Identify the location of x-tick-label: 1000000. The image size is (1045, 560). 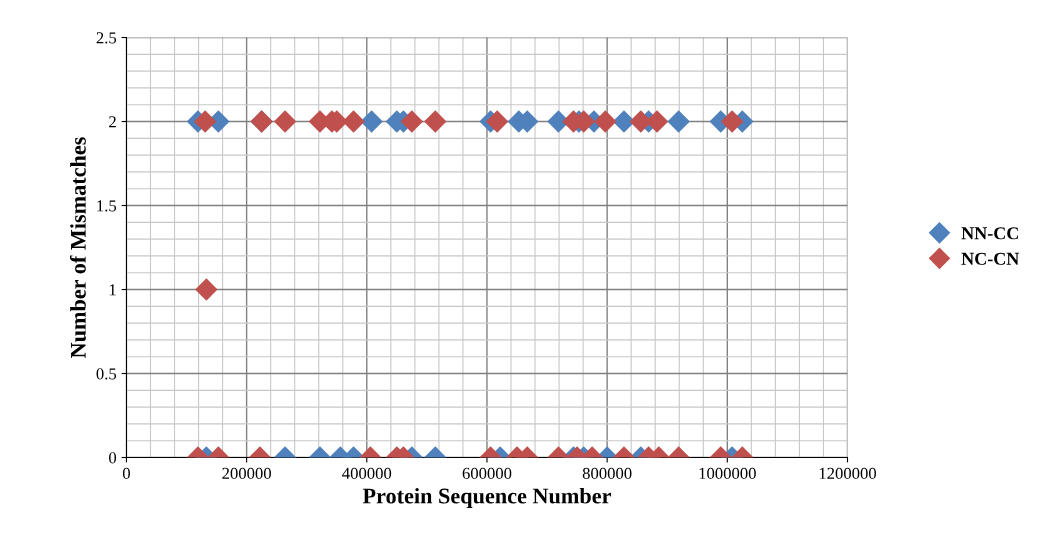
(727, 473).